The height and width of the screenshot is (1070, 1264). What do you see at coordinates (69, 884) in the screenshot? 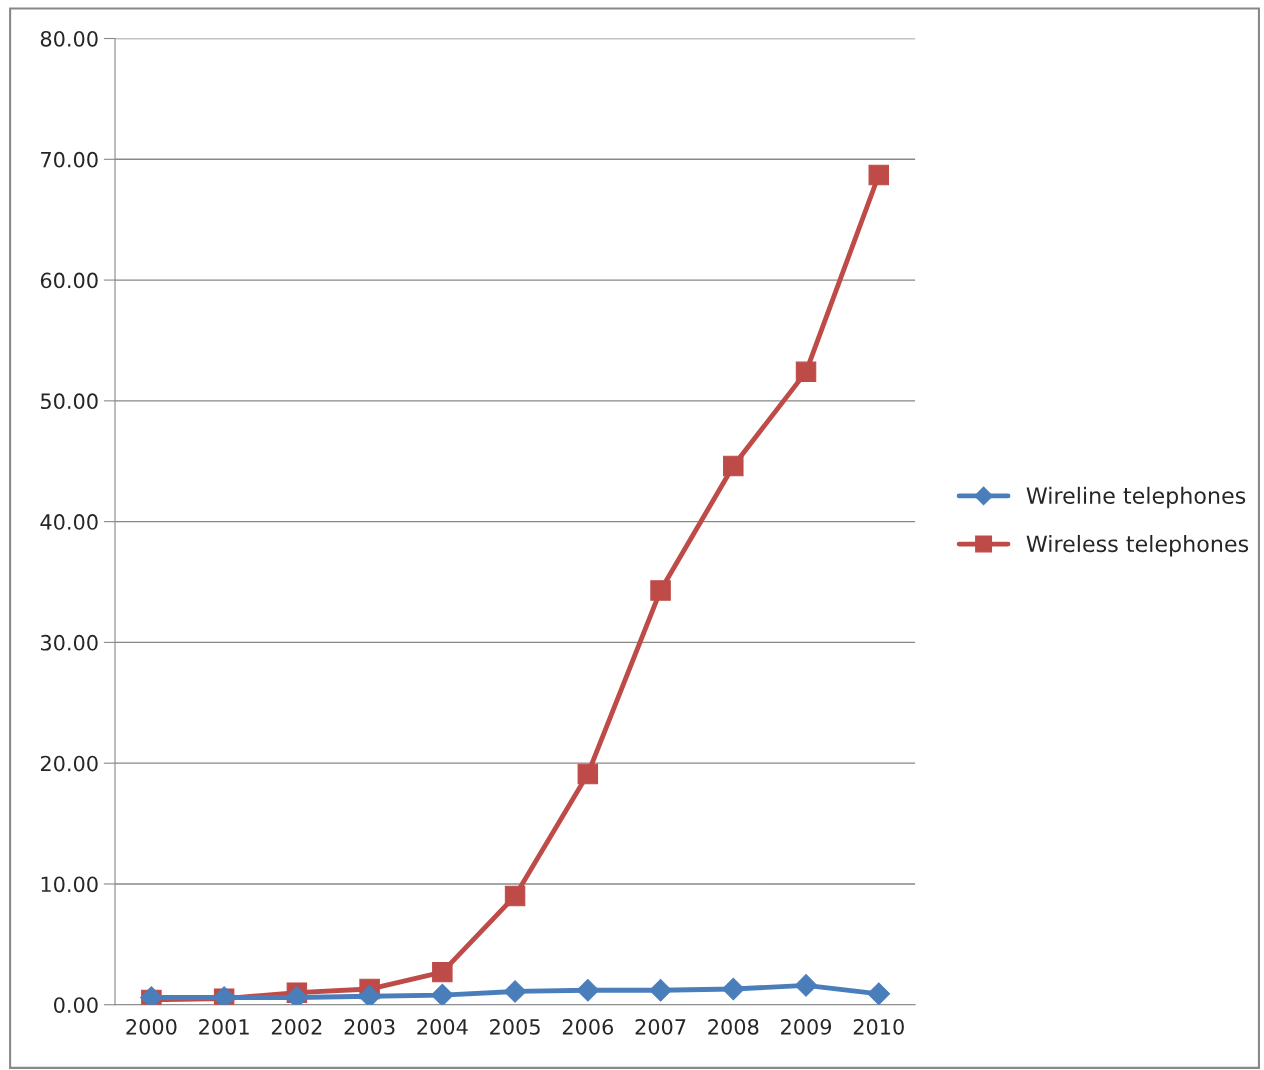
I see `y-tick-label: 10.00` at bounding box center [69, 884].